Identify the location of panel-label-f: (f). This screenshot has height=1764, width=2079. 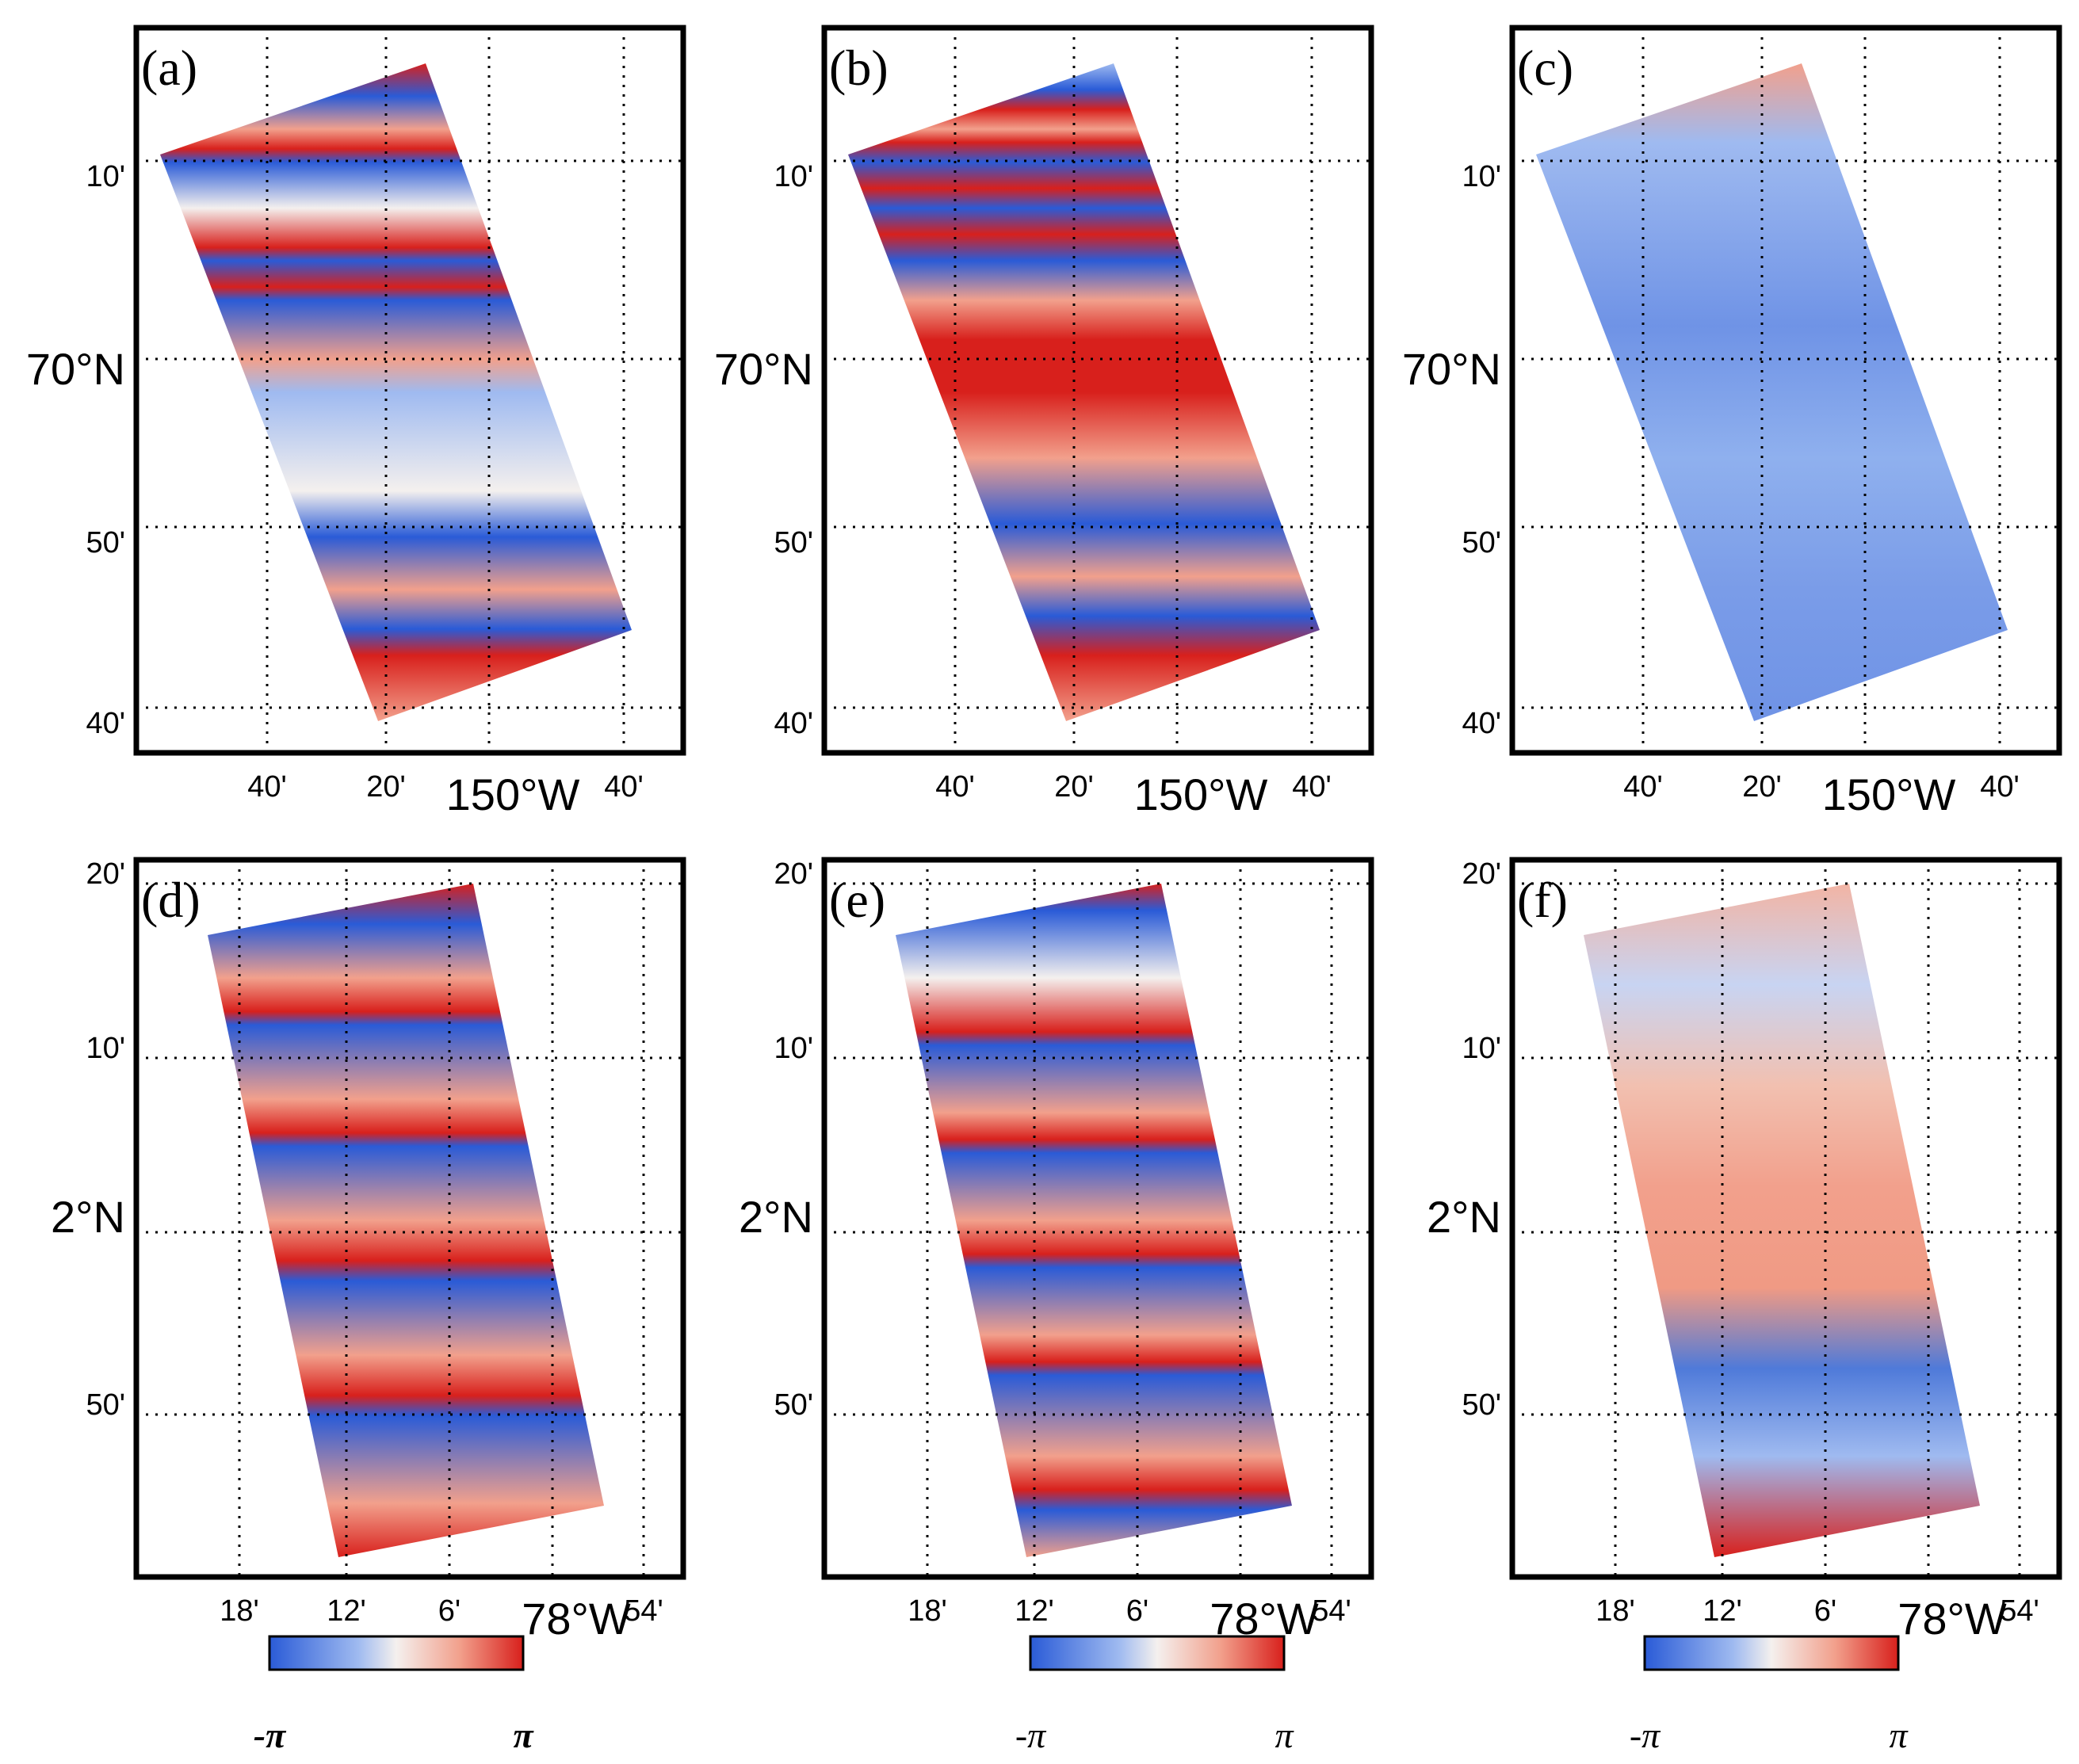
(1543, 900).